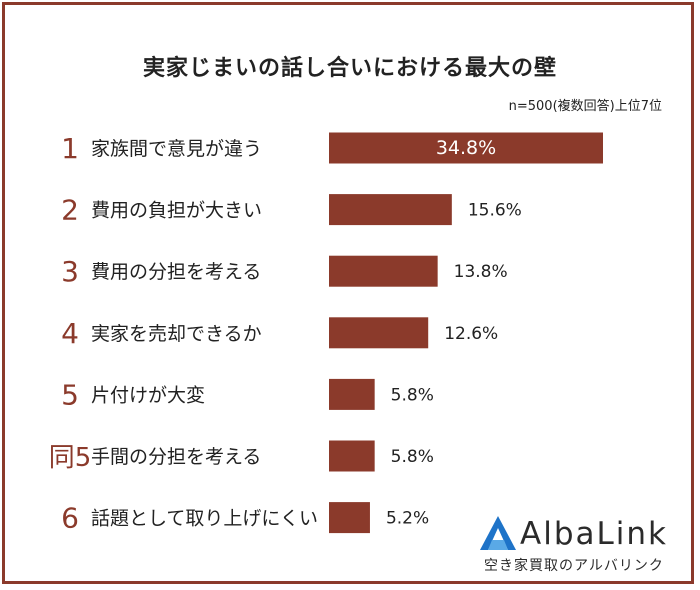  What do you see at coordinates (574, 566) in the screenshot?
I see `brand-tagline: 空き家買取のアルバリンク` at bounding box center [574, 566].